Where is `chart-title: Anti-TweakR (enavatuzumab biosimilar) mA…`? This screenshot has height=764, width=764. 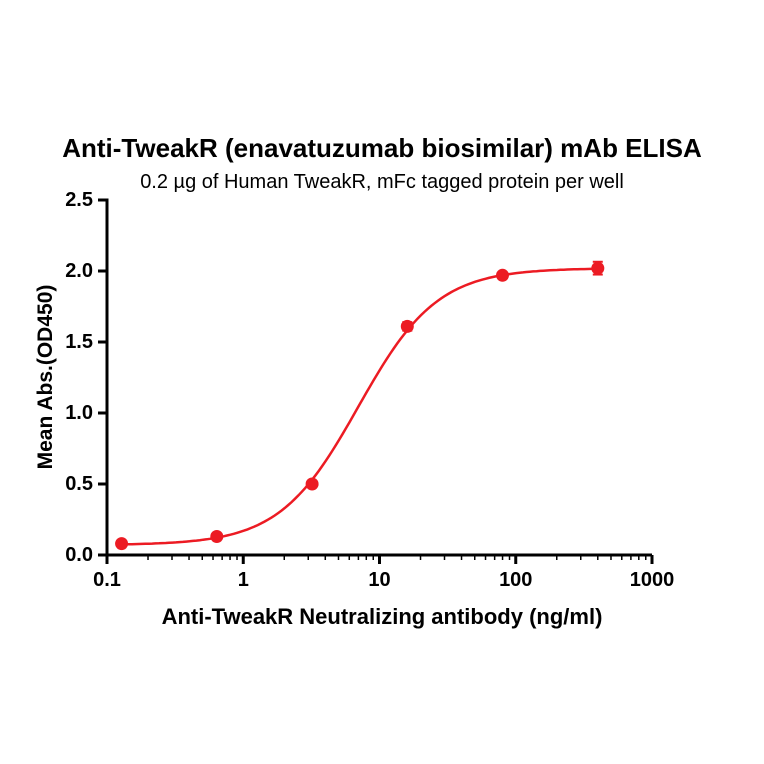 chart-title: Anti-TweakR (enavatuzumab biosimilar) mA… is located at coordinates (382, 148).